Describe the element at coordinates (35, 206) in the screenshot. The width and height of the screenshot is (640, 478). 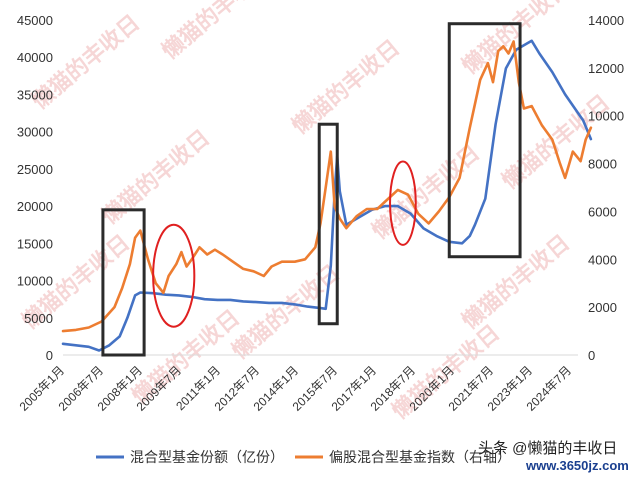
I see `left-tick-label: 20000` at that location.